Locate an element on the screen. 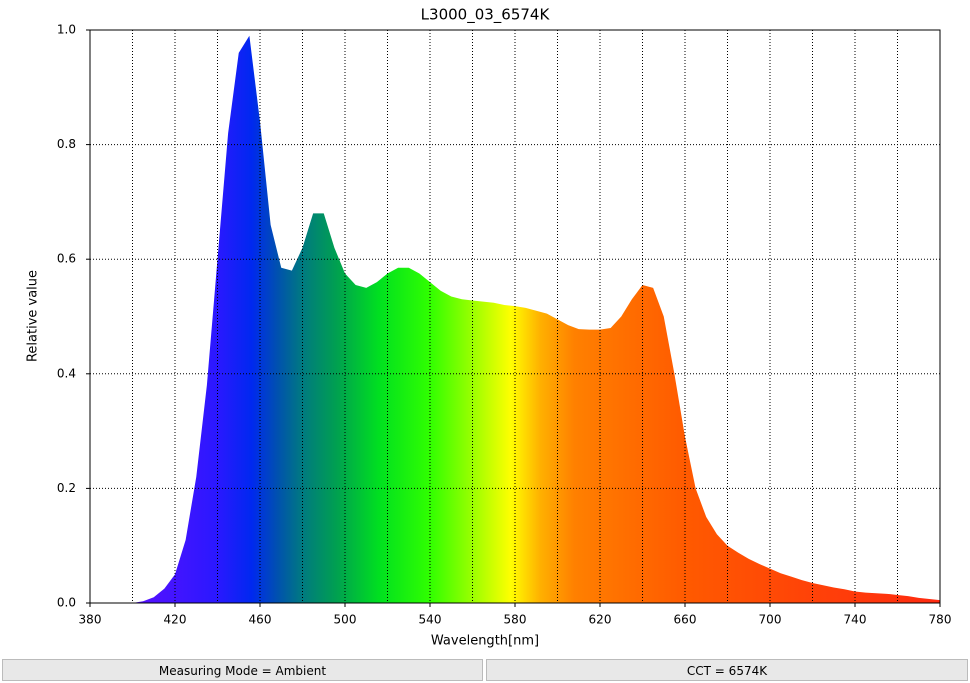  x-tick-label: 620 is located at coordinates (600, 620).